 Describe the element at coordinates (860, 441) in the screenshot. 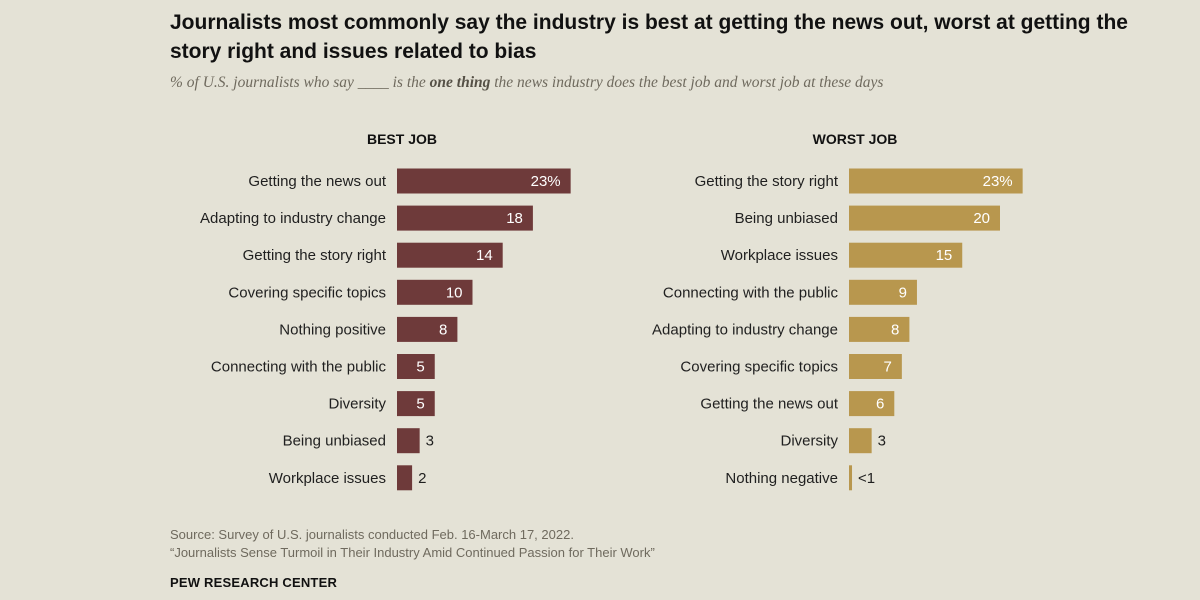

I see `worst-job-bar-diversity` at that location.